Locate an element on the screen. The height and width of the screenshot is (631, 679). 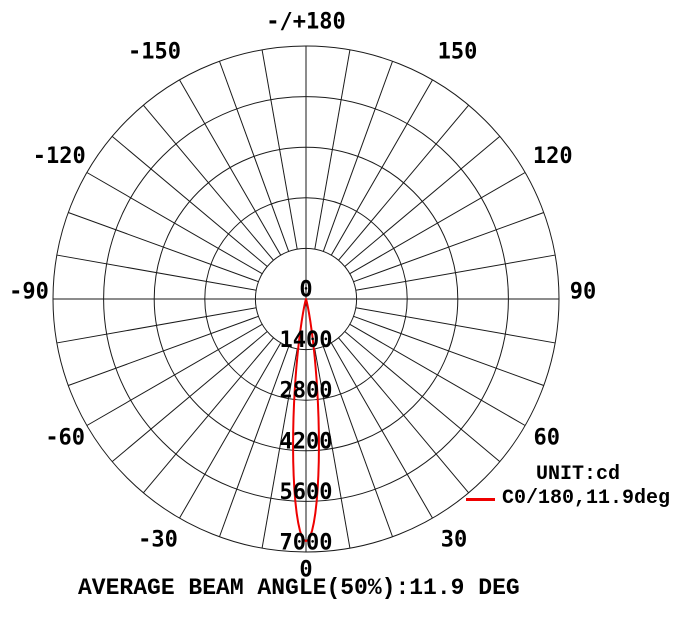
angle-label: 60 is located at coordinates (547, 438).